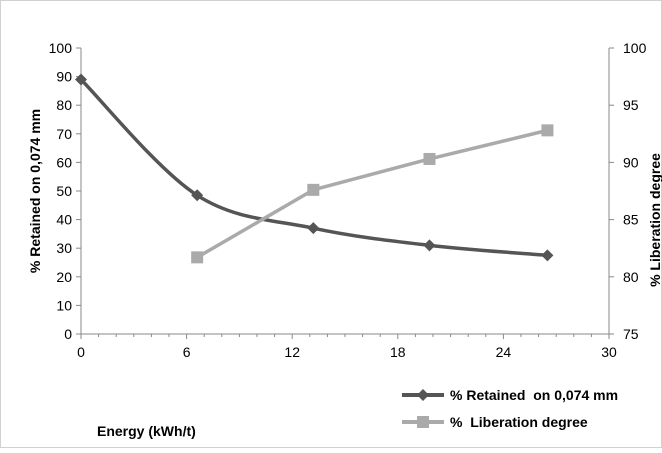 The width and height of the screenshot is (662, 453). What do you see at coordinates (68, 334) in the screenshot?
I see `y-tick-label-left: 0` at bounding box center [68, 334].